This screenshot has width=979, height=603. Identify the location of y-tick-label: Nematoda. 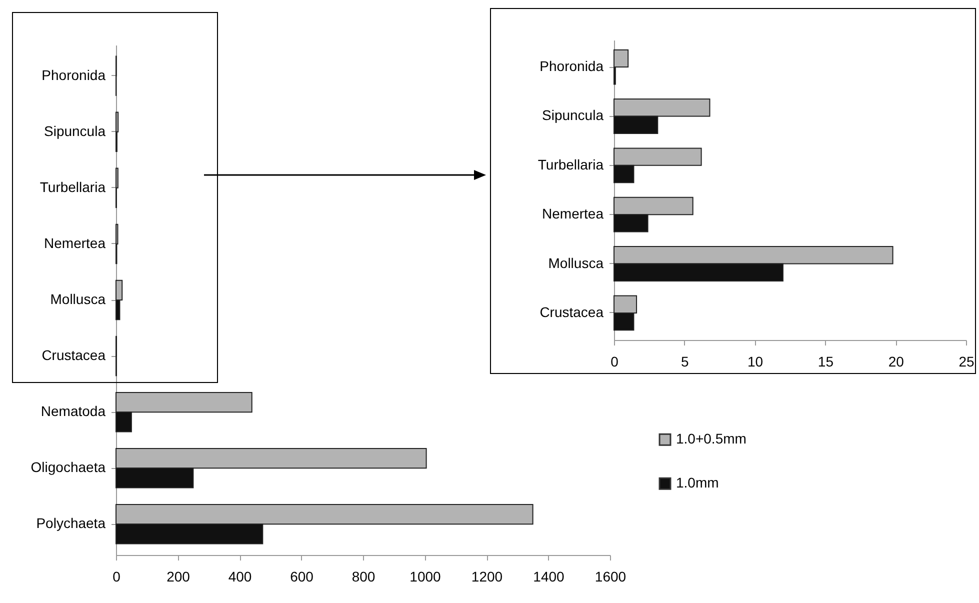
(73, 411).